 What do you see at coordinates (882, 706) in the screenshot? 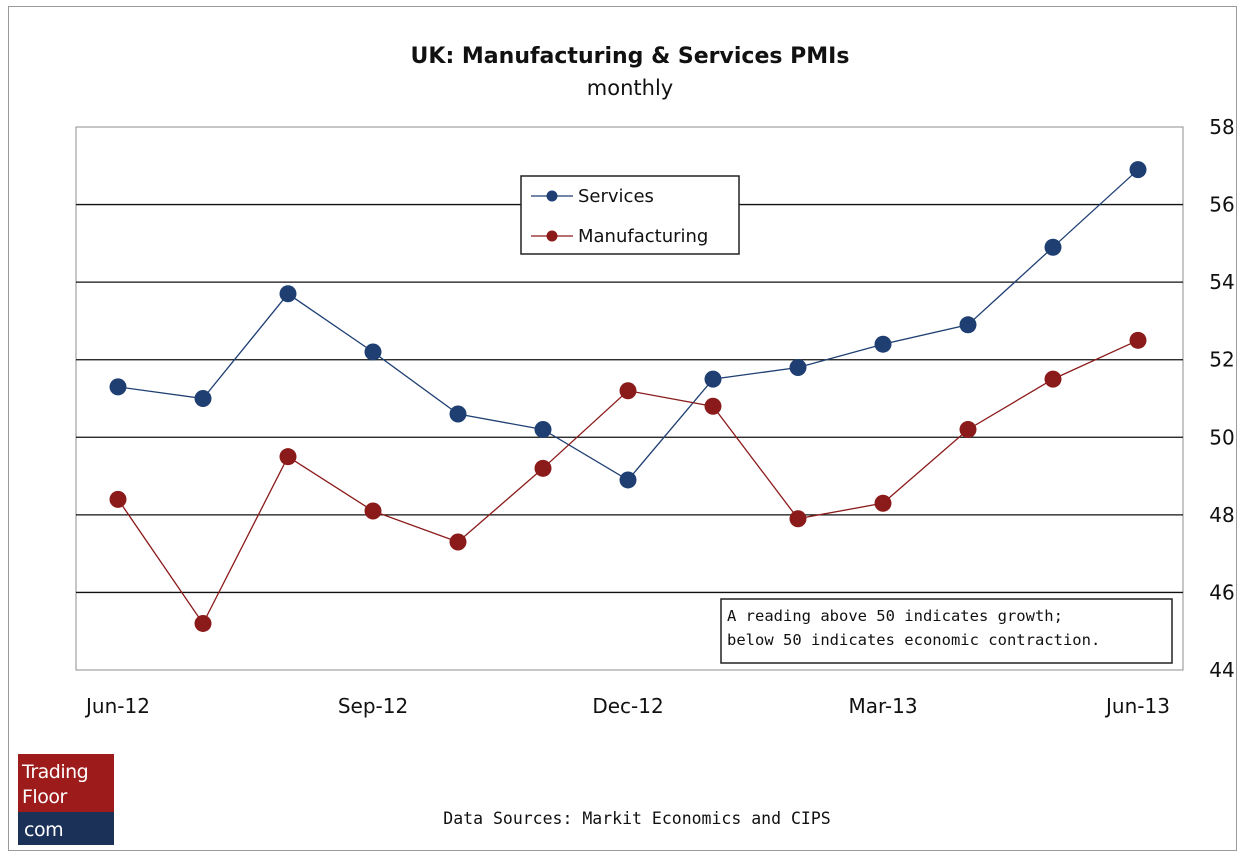
I see `x-tick-label: Mar-13` at bounding box center [882, 706].